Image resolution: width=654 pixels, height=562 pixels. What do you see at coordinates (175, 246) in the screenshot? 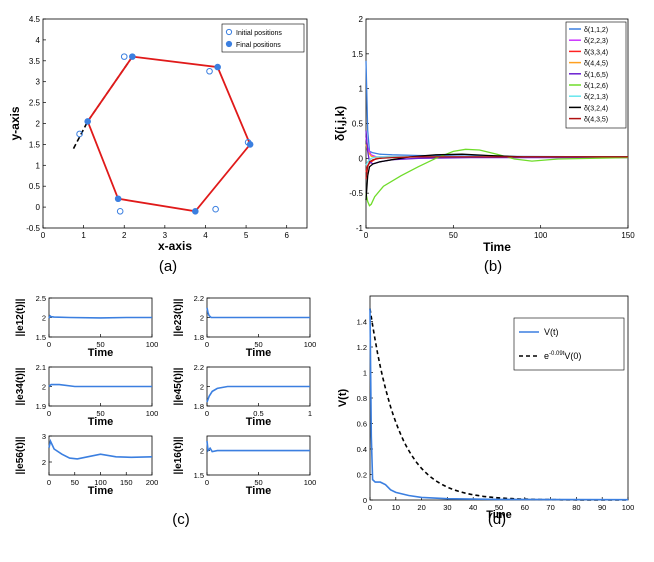
I see `x-axis-label: x-axis` at bounding box center [175, 246].